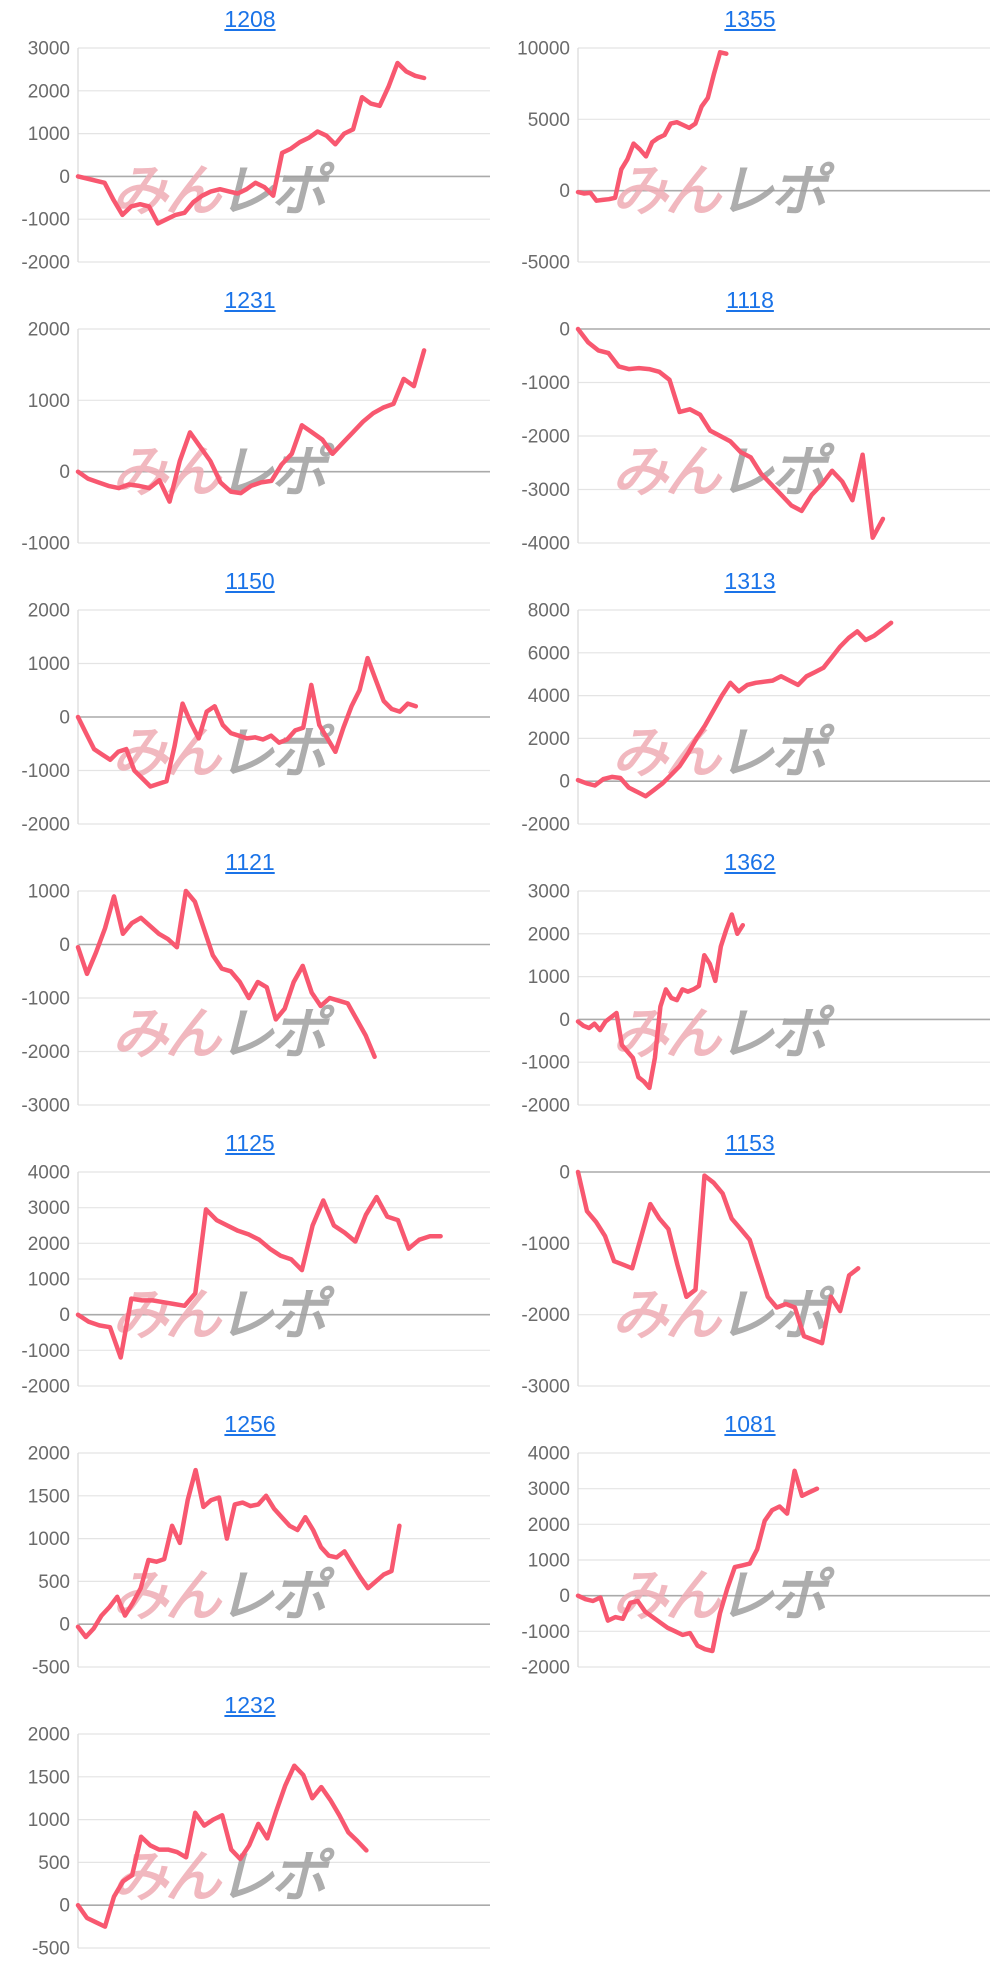 Image resolution: width=1000 pixels, height=1969 pixels. I want to click on chart-title-link: 1081, so click(750, 1424).